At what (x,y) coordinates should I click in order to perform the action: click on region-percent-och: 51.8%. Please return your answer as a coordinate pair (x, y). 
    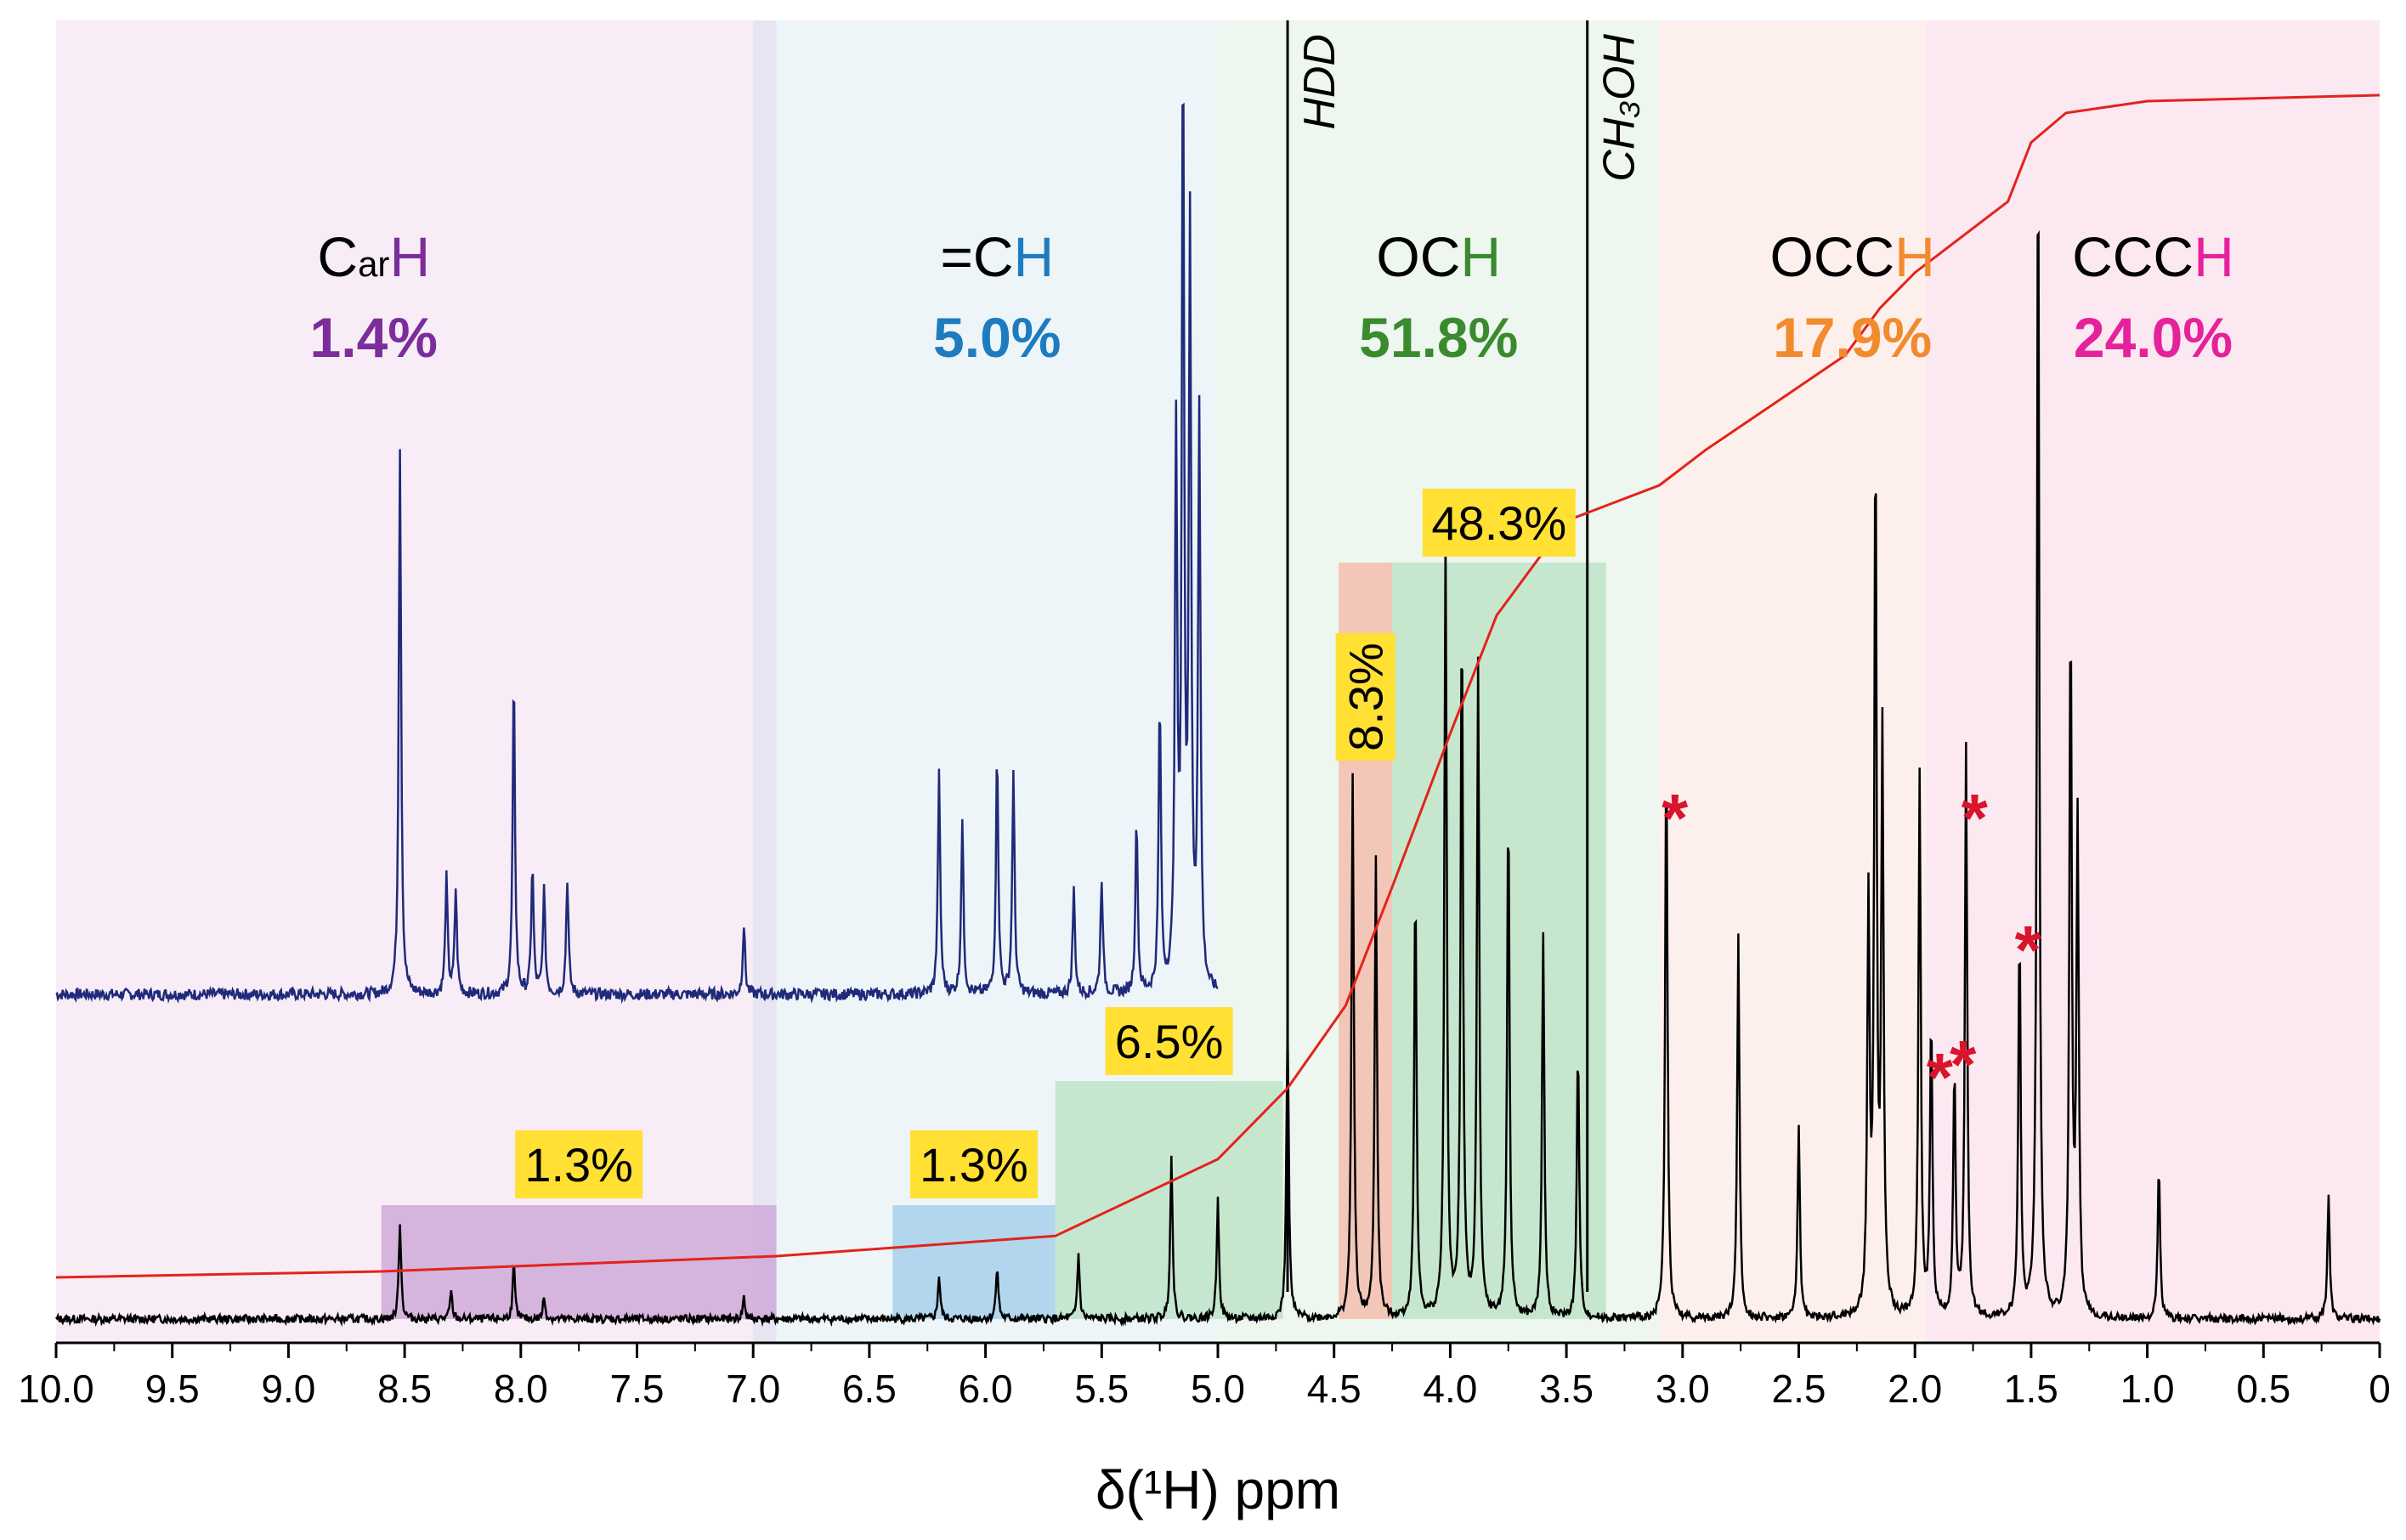
    Looking at the image, I should click on (1438, 337).